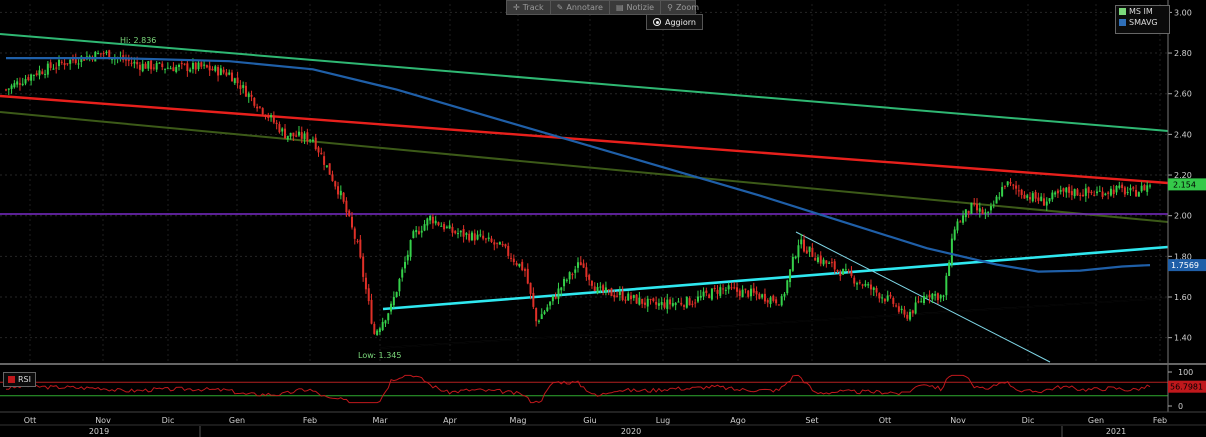  Describe the element at coordinates (1028, 420) in the screenshot. I see `x-tick-label: Dic` at that location.